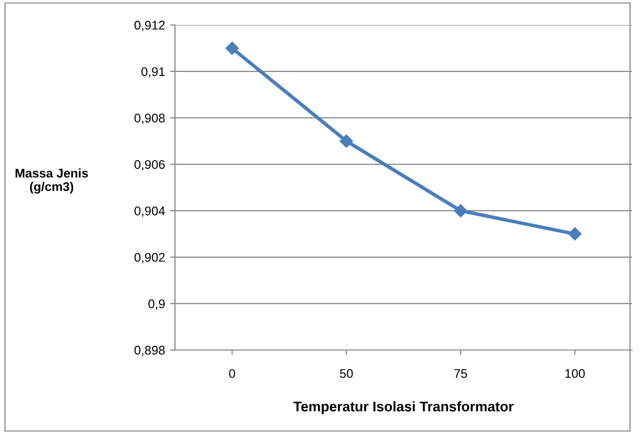  Describe the element at coordinates (575, 373) in the screenshot. I see `x-tick-label: 100` at that location.